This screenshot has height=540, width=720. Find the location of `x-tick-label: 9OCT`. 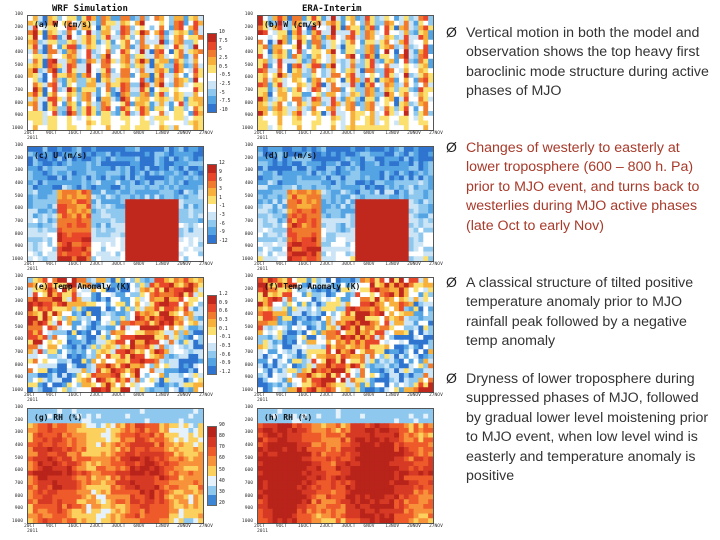

x-tick-label: 9OCT is located at coordinates (51, 133).